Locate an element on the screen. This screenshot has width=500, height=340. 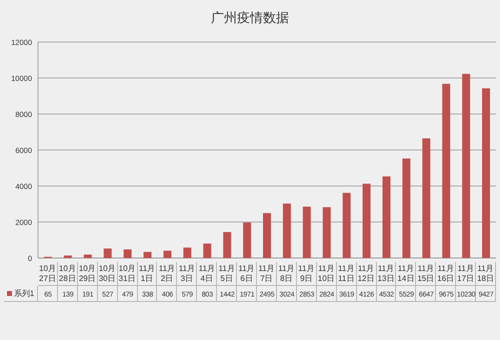
x-tick-label: 11月11日 is located at coordinates (346, 274).